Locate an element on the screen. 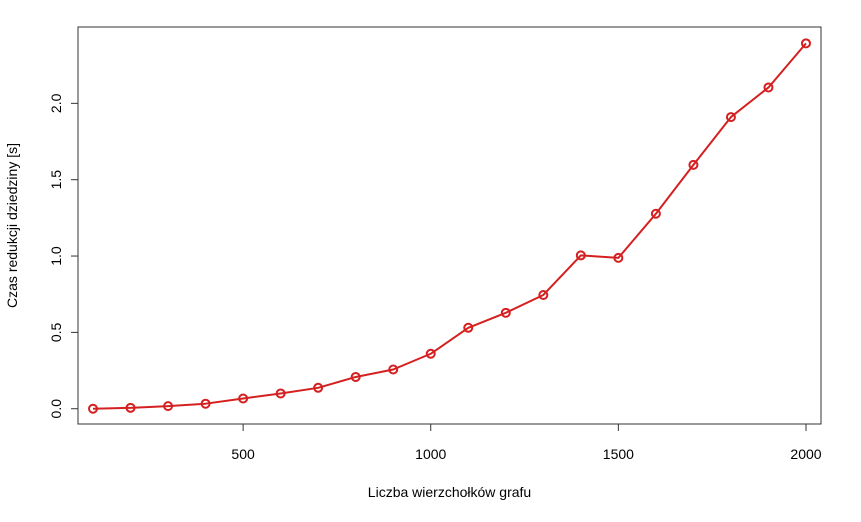 This screenshot has height=522, width=861. y-tick-label: 0.0 is located at coordinates (56, 409).